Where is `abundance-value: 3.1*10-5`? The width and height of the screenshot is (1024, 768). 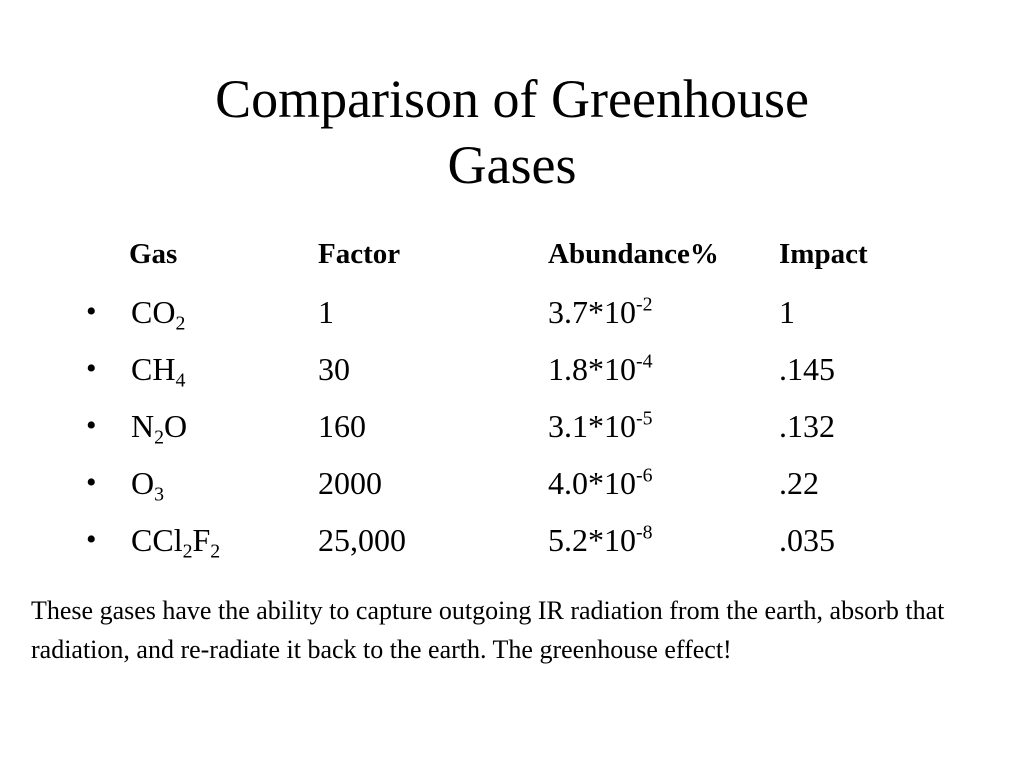 abundance-value: 3.1*10-5 is located at coordinates (600, 425).